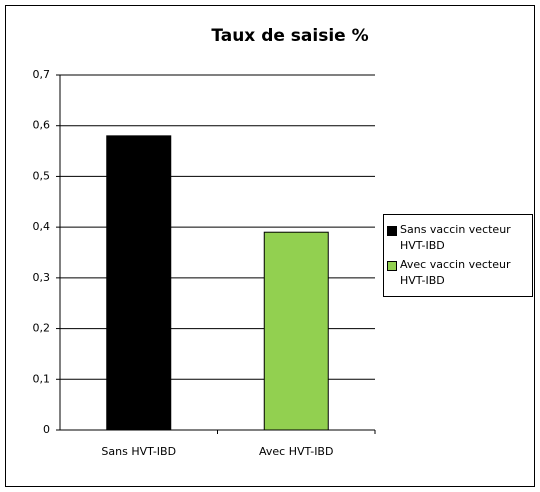 Image resolution: width=540 pixels, height=492 pixels. Describe the element at coordinates (42, 226) in the screenshot. I see `y-tick-label: 0,4` at that location.